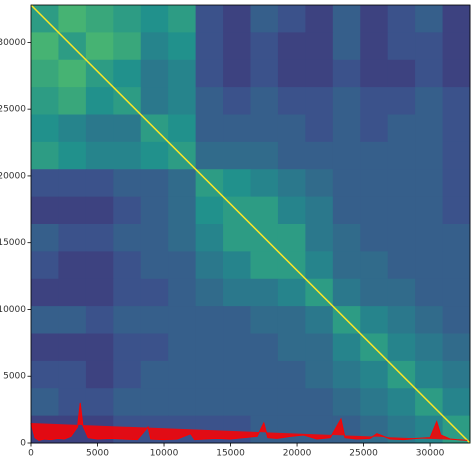  Describe the element at coordinates (297, 454) in the screenshot. I see `x-tick-label: 20000` at that location.